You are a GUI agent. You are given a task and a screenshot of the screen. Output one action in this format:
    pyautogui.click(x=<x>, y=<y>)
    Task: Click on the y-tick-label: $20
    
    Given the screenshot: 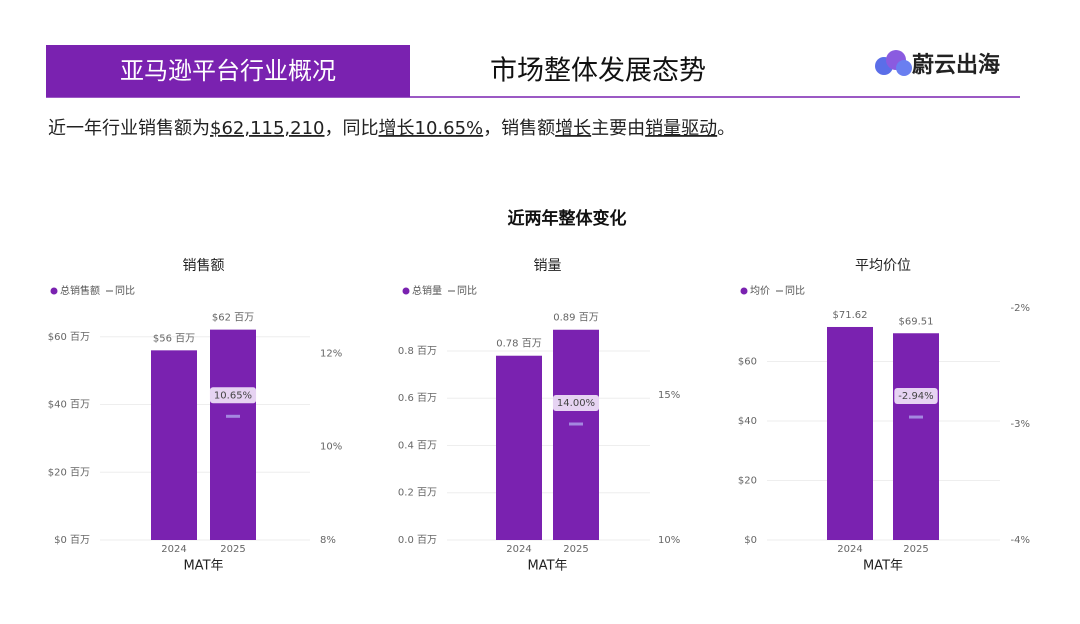 What is the action you would take?
    pyautogui.click(x=747, y=481)
    